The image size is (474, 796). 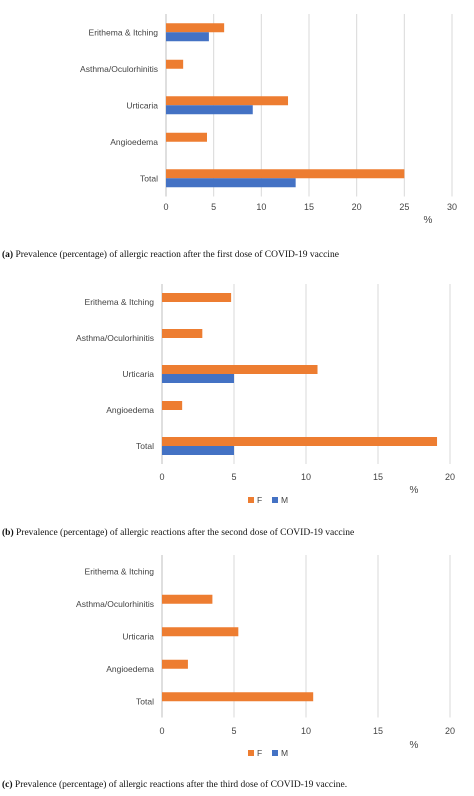 What do you see at coordinates (7, 785) in the screenshot?
I see `caption-label: (c)` at bounding box center [7, 785].